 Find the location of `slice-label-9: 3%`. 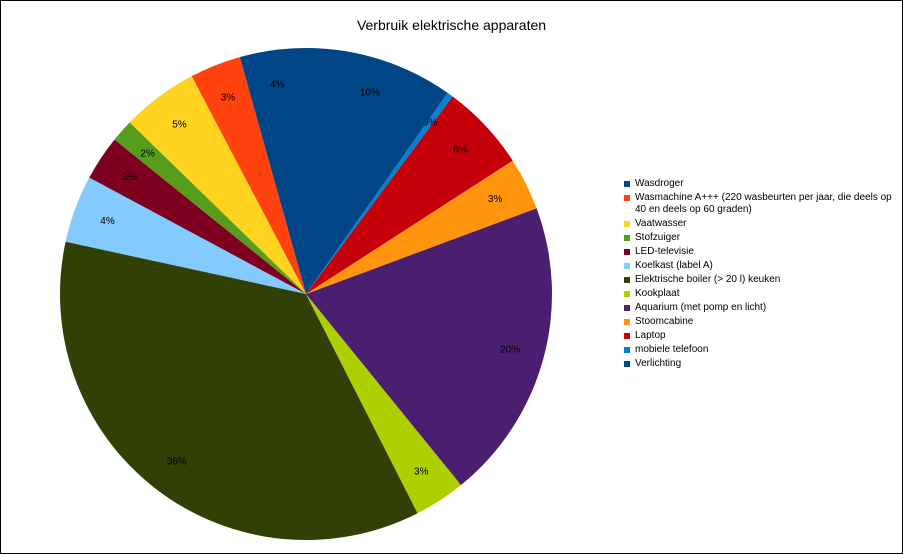

slice-label-9: 3% is located at coordinates (495, 199).